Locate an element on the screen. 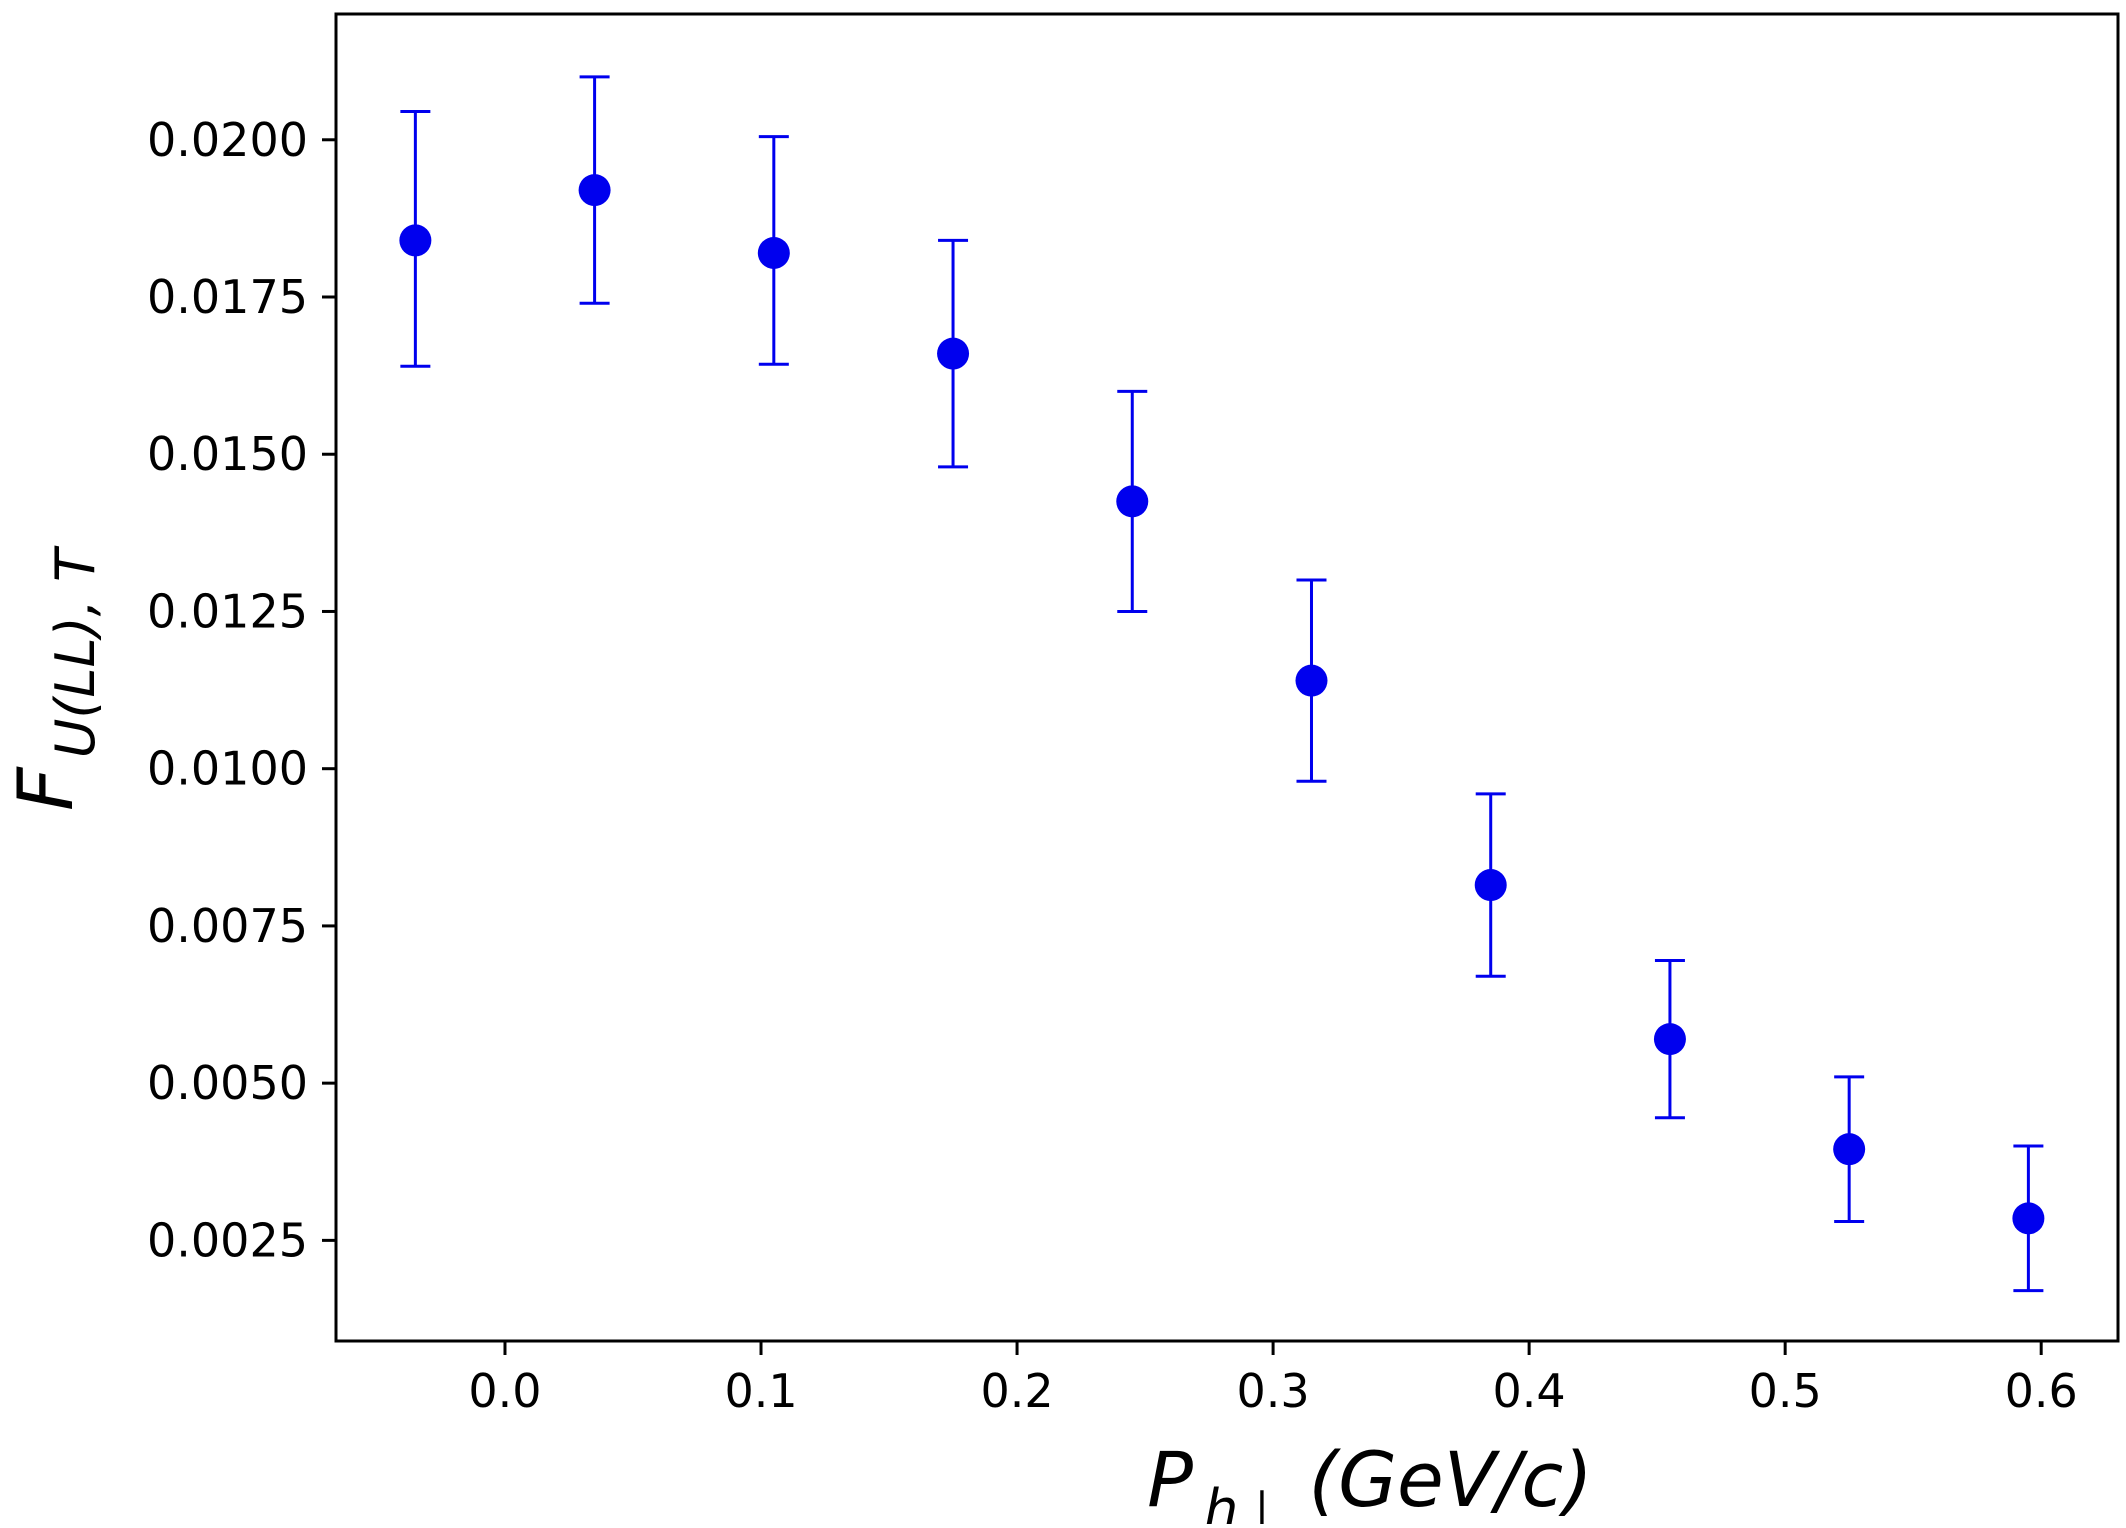 This screenshot has height=1528, width=2126. x-tick-label: 0.0 is located at coordinates (504, 1391).